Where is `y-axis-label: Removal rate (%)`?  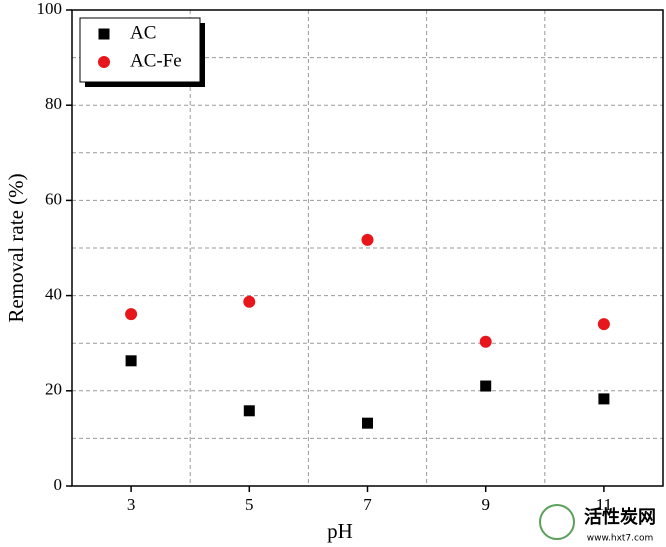 y-axis-label: Removal rate (%) is located at coordinates (16, 247).